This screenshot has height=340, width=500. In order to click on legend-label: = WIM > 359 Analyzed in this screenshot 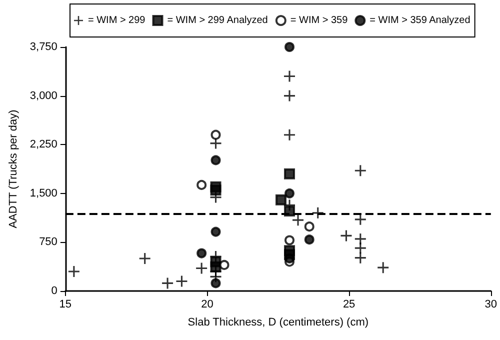, I will do `click(420, 20)`.